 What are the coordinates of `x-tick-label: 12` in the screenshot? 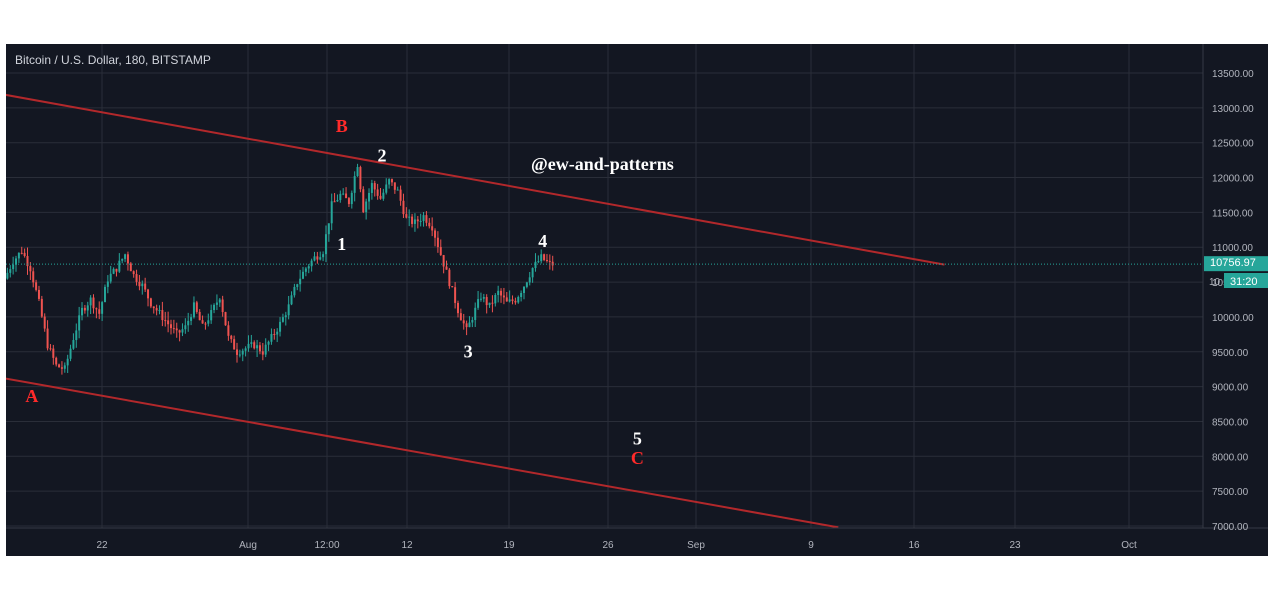 It's located at (407, 545).